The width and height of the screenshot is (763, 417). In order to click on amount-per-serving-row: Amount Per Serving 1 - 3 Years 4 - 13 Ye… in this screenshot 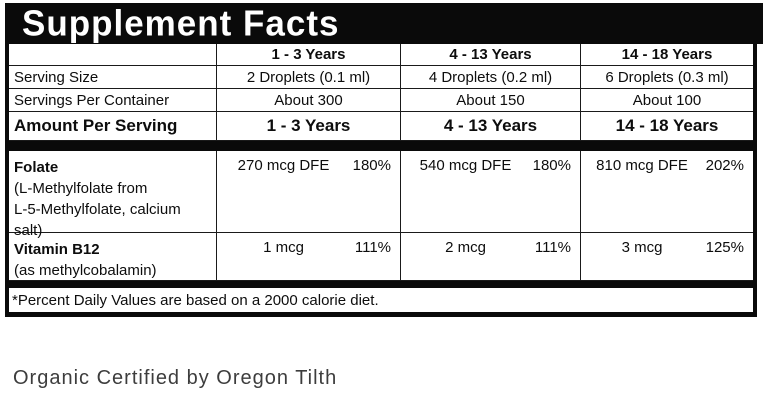, I will do `click(381, 126)`.